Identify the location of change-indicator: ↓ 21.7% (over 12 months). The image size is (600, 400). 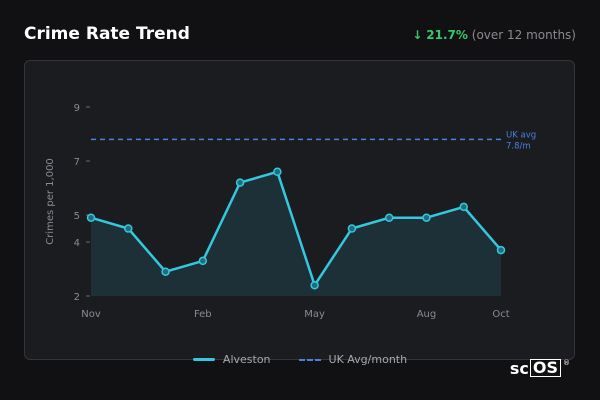
(494, 35).